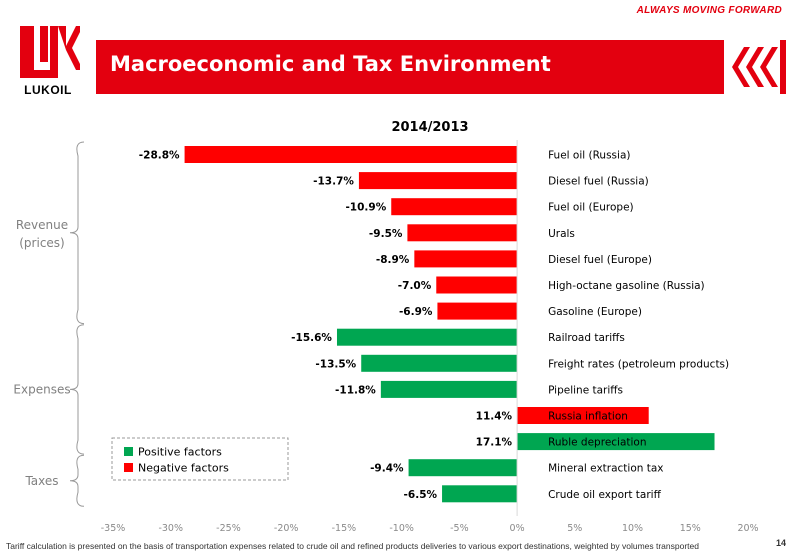 The height and width of the screenshot is (554, 800). Describe the element at coordinates (387, 469) in the screenshot. I see `bar-value-label-12: -9.4%` at that location.